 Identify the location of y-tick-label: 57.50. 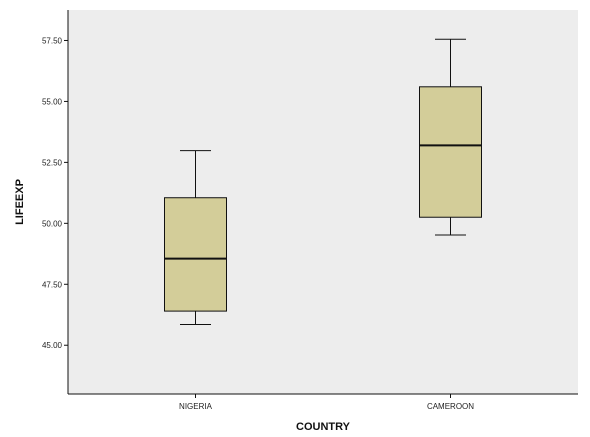
(52, 40).